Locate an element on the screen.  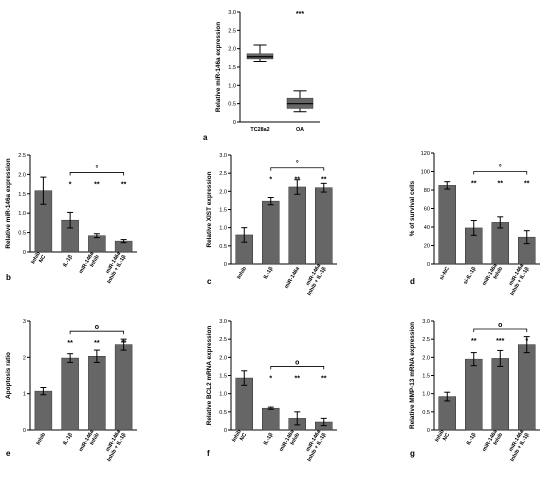
y-tick-label: 40 is located at coordinates (427, 228).